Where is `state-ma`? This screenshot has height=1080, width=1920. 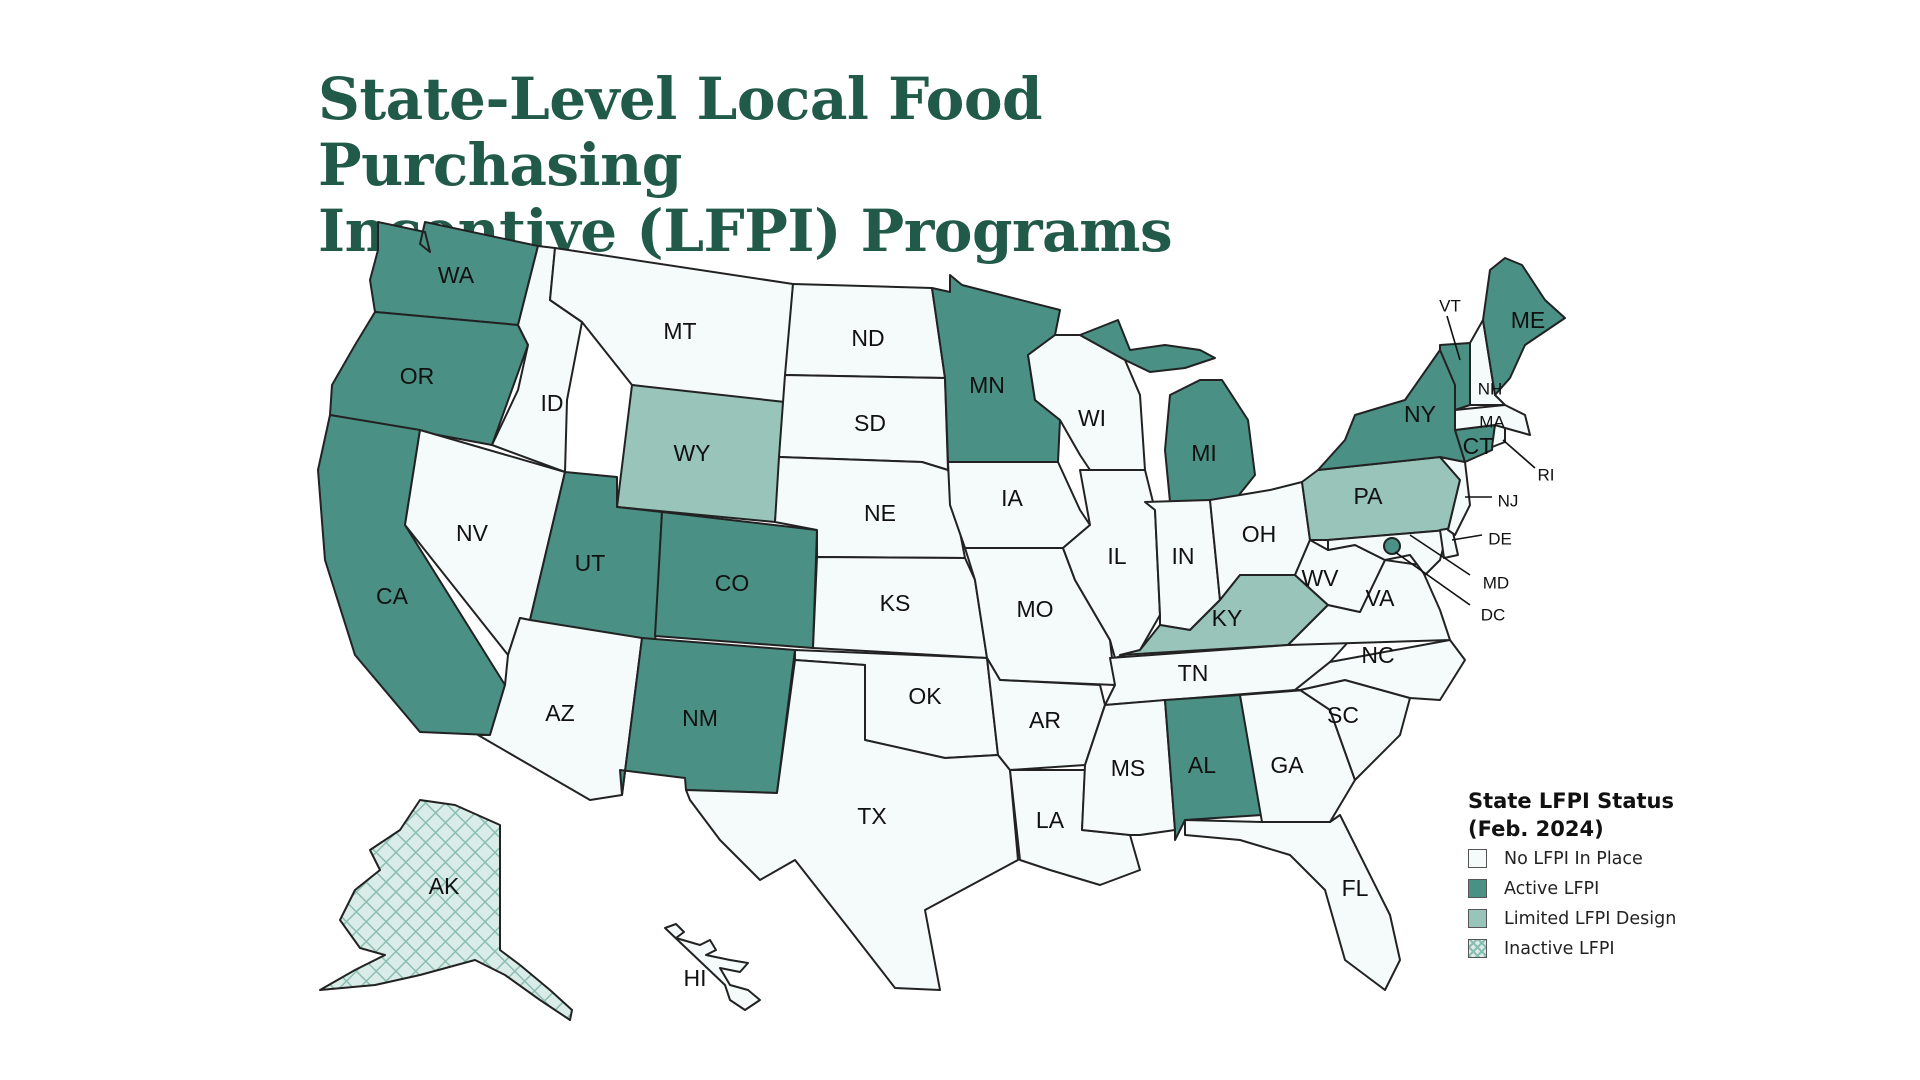 state-ma is located at coordinates (1492, 420).